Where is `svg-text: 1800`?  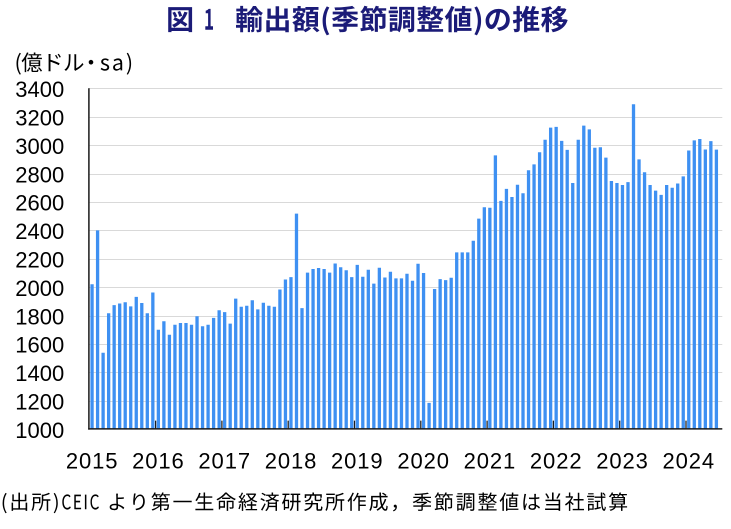
svg-text: 1800 is located at coordinates (39, 316).